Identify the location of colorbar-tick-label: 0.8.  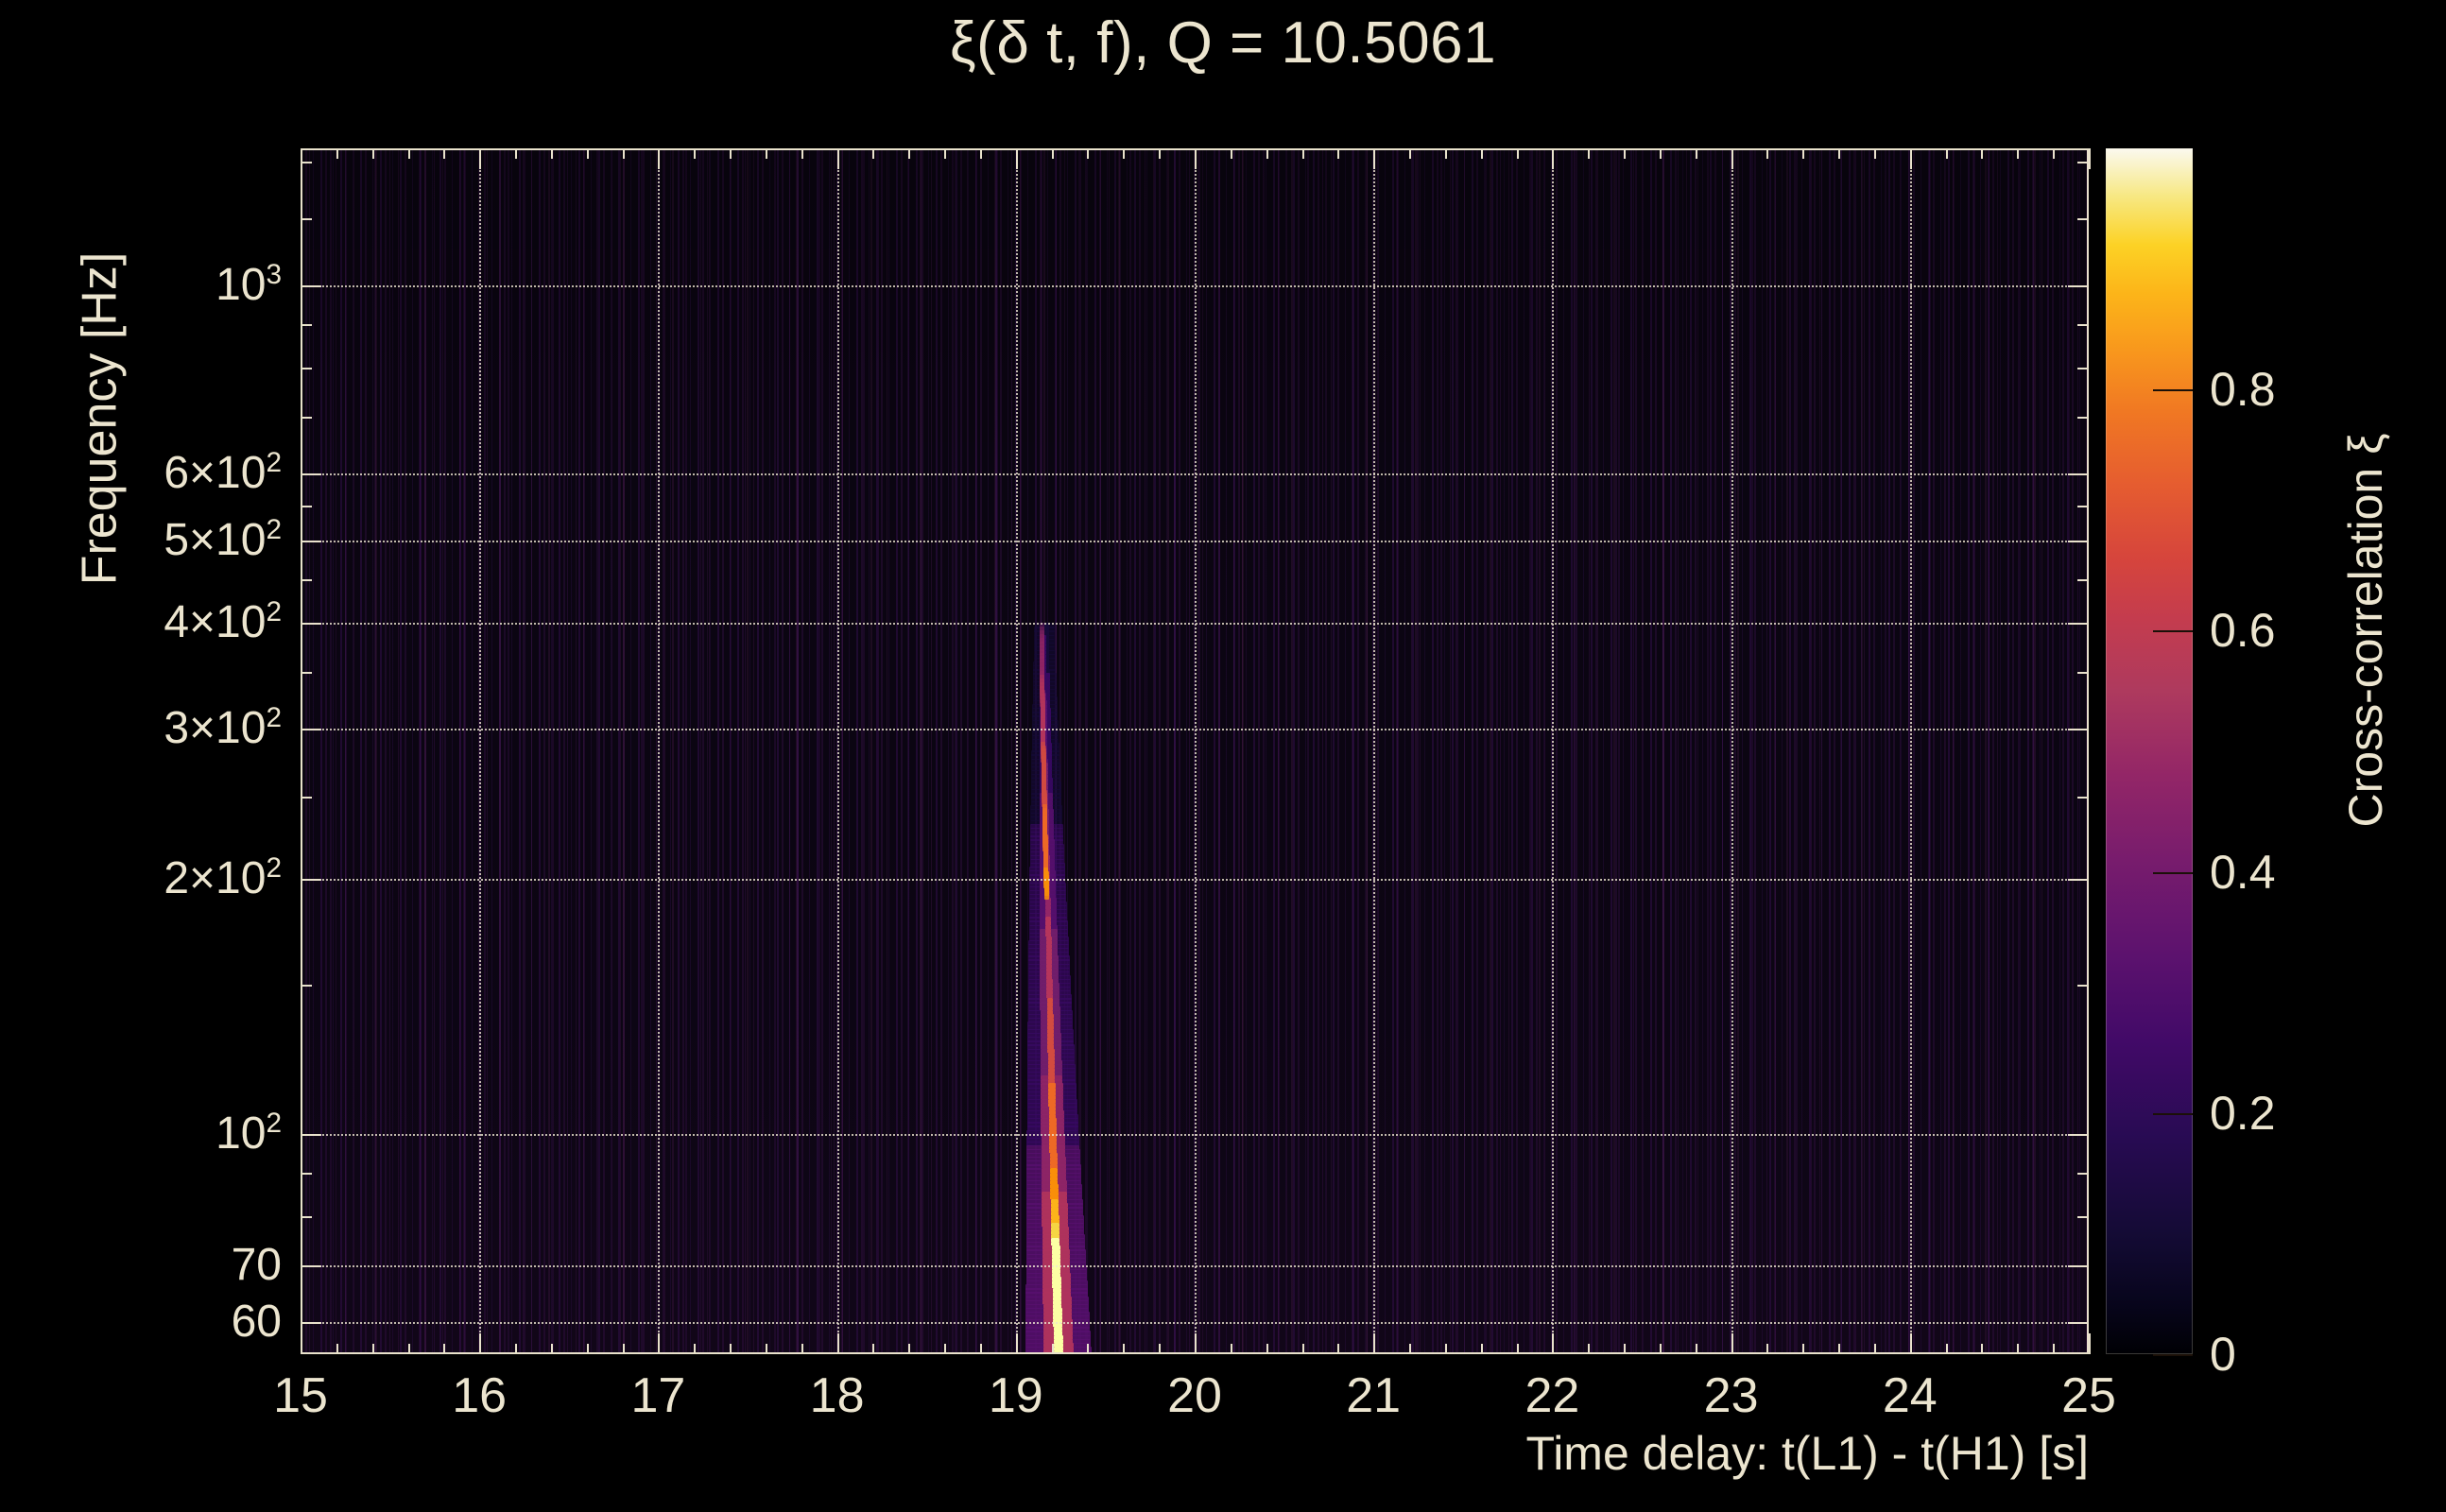
(2243, 390).